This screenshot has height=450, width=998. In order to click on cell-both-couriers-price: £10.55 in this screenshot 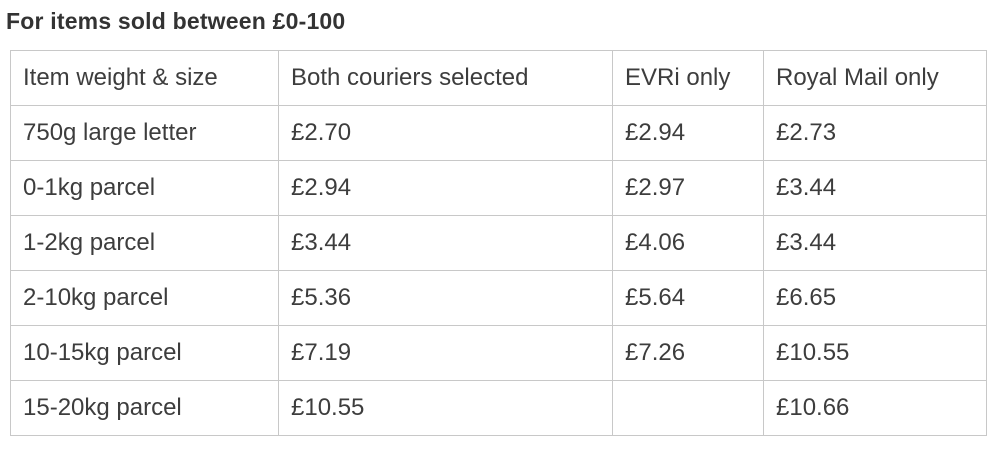, I will do `click(445, 408)`.